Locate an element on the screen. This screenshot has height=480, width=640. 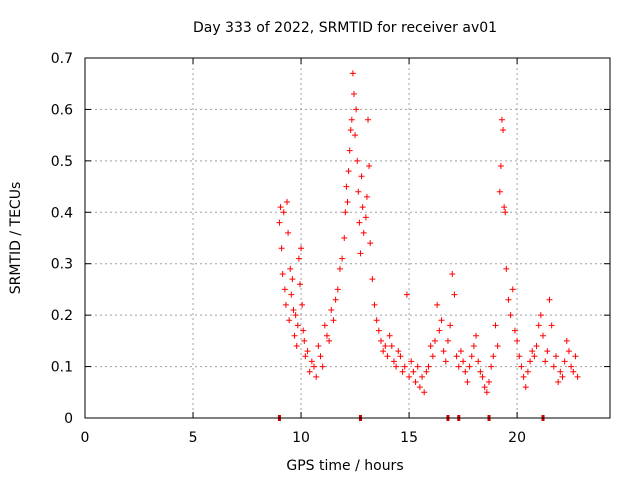
x-tick-label: 10 is located at coordinates (301, 438).